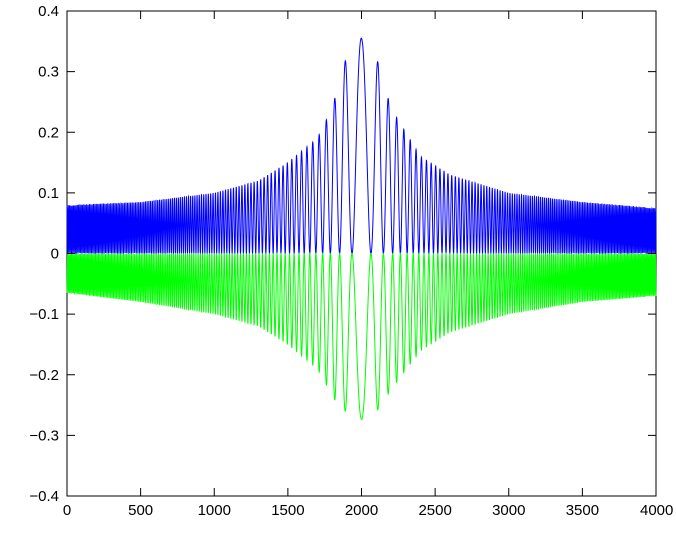 The image size is (676, 533). I want to click on x-tick-label: 1000, so click(214, 510).